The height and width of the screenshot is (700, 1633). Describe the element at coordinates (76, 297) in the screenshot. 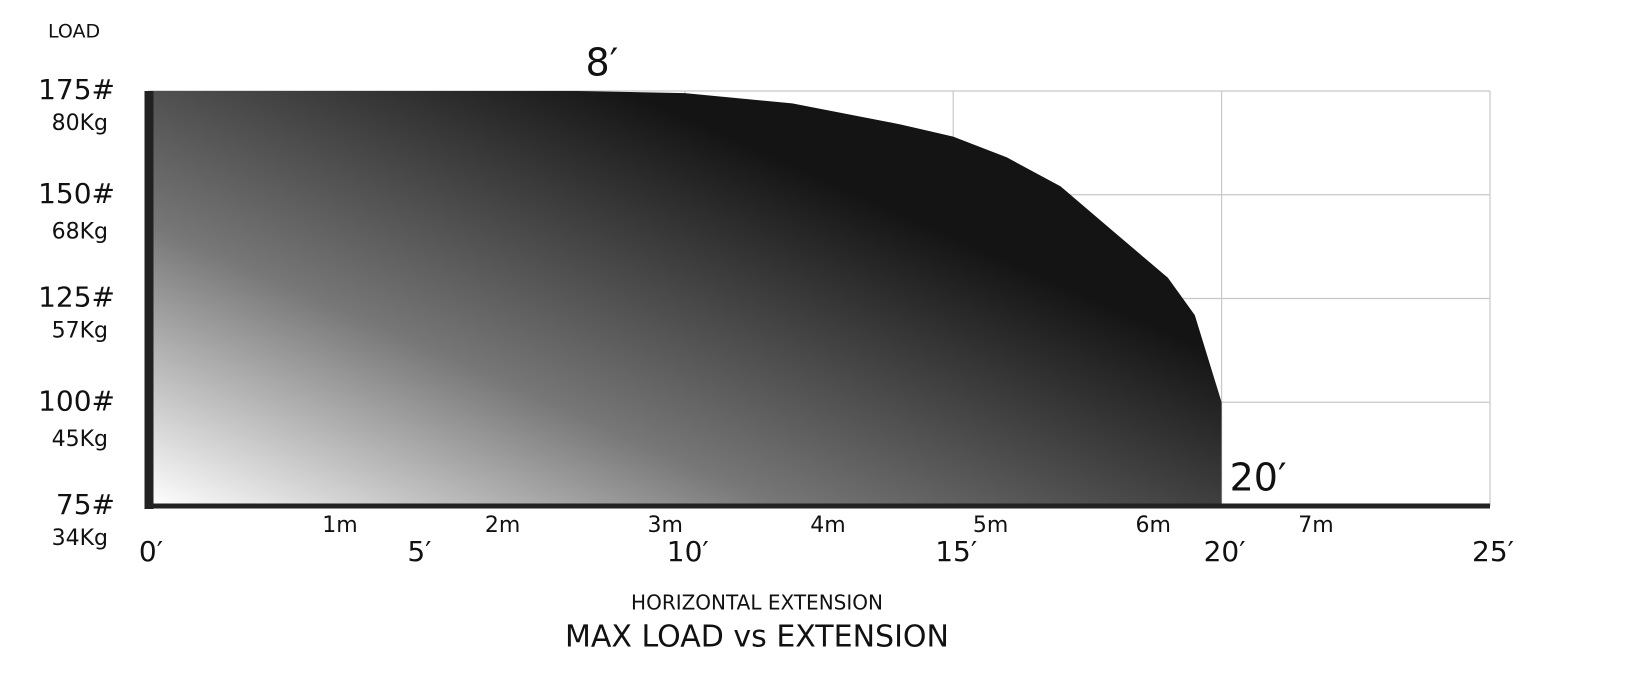

I see `y-tick-label: 125#` at that location.